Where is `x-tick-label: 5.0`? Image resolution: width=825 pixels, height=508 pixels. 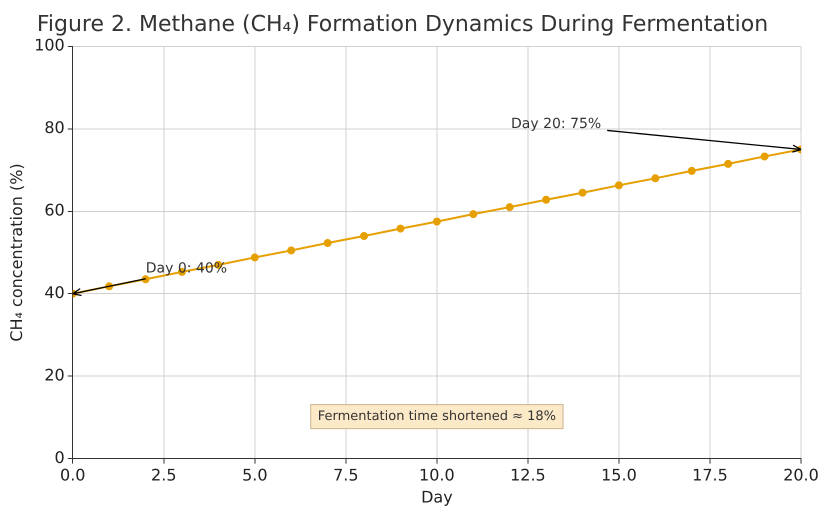 x-tick-label: 5.0 is located at coordinates (255, 474).